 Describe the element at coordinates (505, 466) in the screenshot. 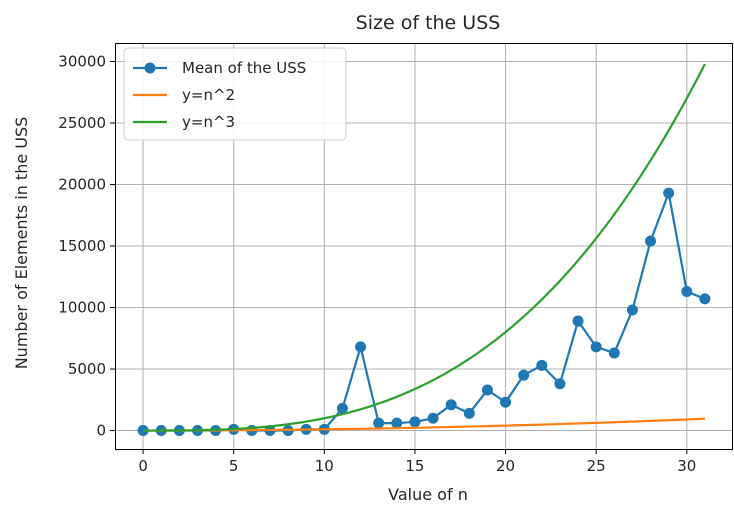

I see `x-tick-label: 20` at that location.